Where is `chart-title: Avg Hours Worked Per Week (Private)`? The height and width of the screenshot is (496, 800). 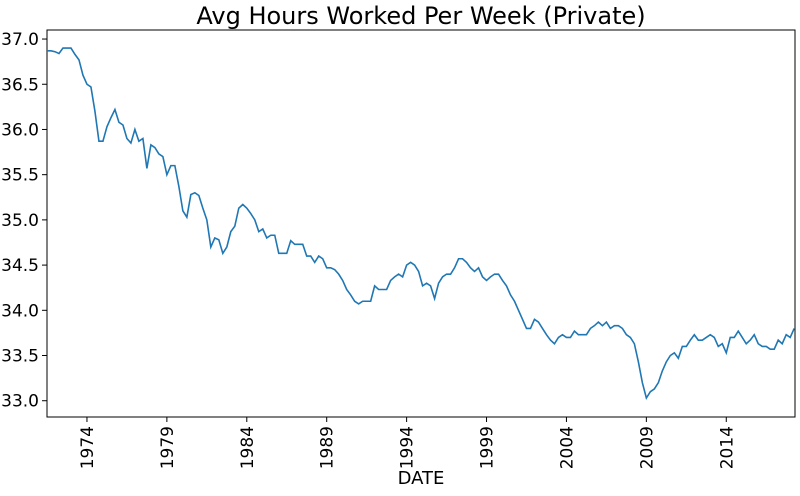
chart-title: Avg Hours Worked Per Week (Private) is located at coordinates (420, 16).